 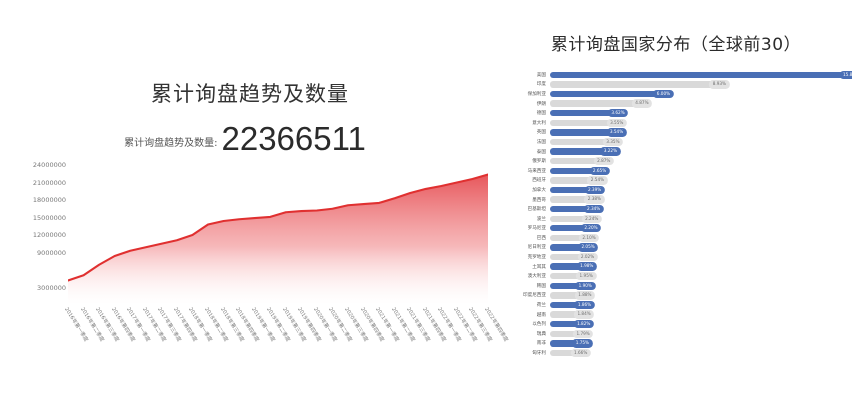 I want to click on country-bar-label: 墨西哥, so click(x=539, y=200).